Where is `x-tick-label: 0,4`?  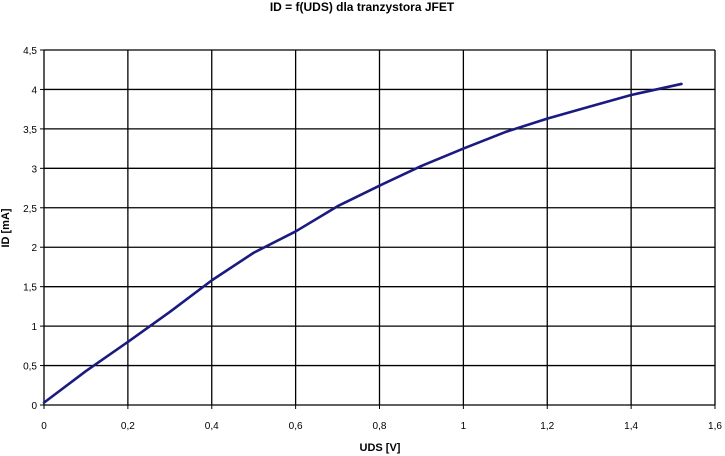 x-tick-label: 0,4 is located at coordinates (212, 426).